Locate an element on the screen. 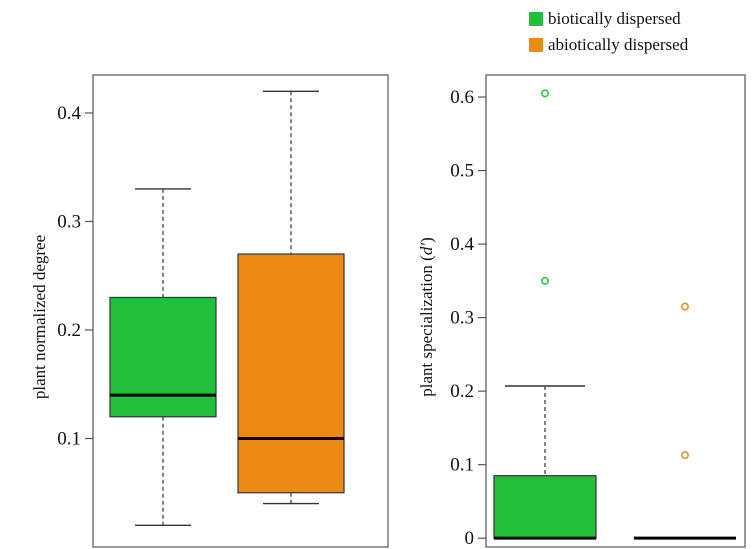 The image size is (752, 549). panel2-biotic-box is located at coordinates (545, 507).